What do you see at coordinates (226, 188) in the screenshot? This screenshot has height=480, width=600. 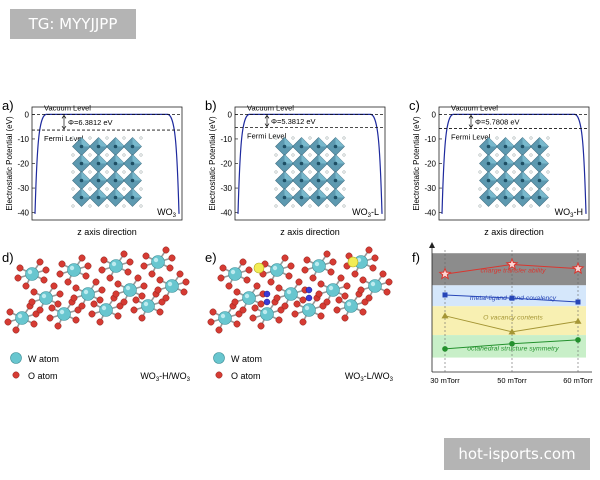 I see `y-tick-label: -30` at bounding box center [226, 188].